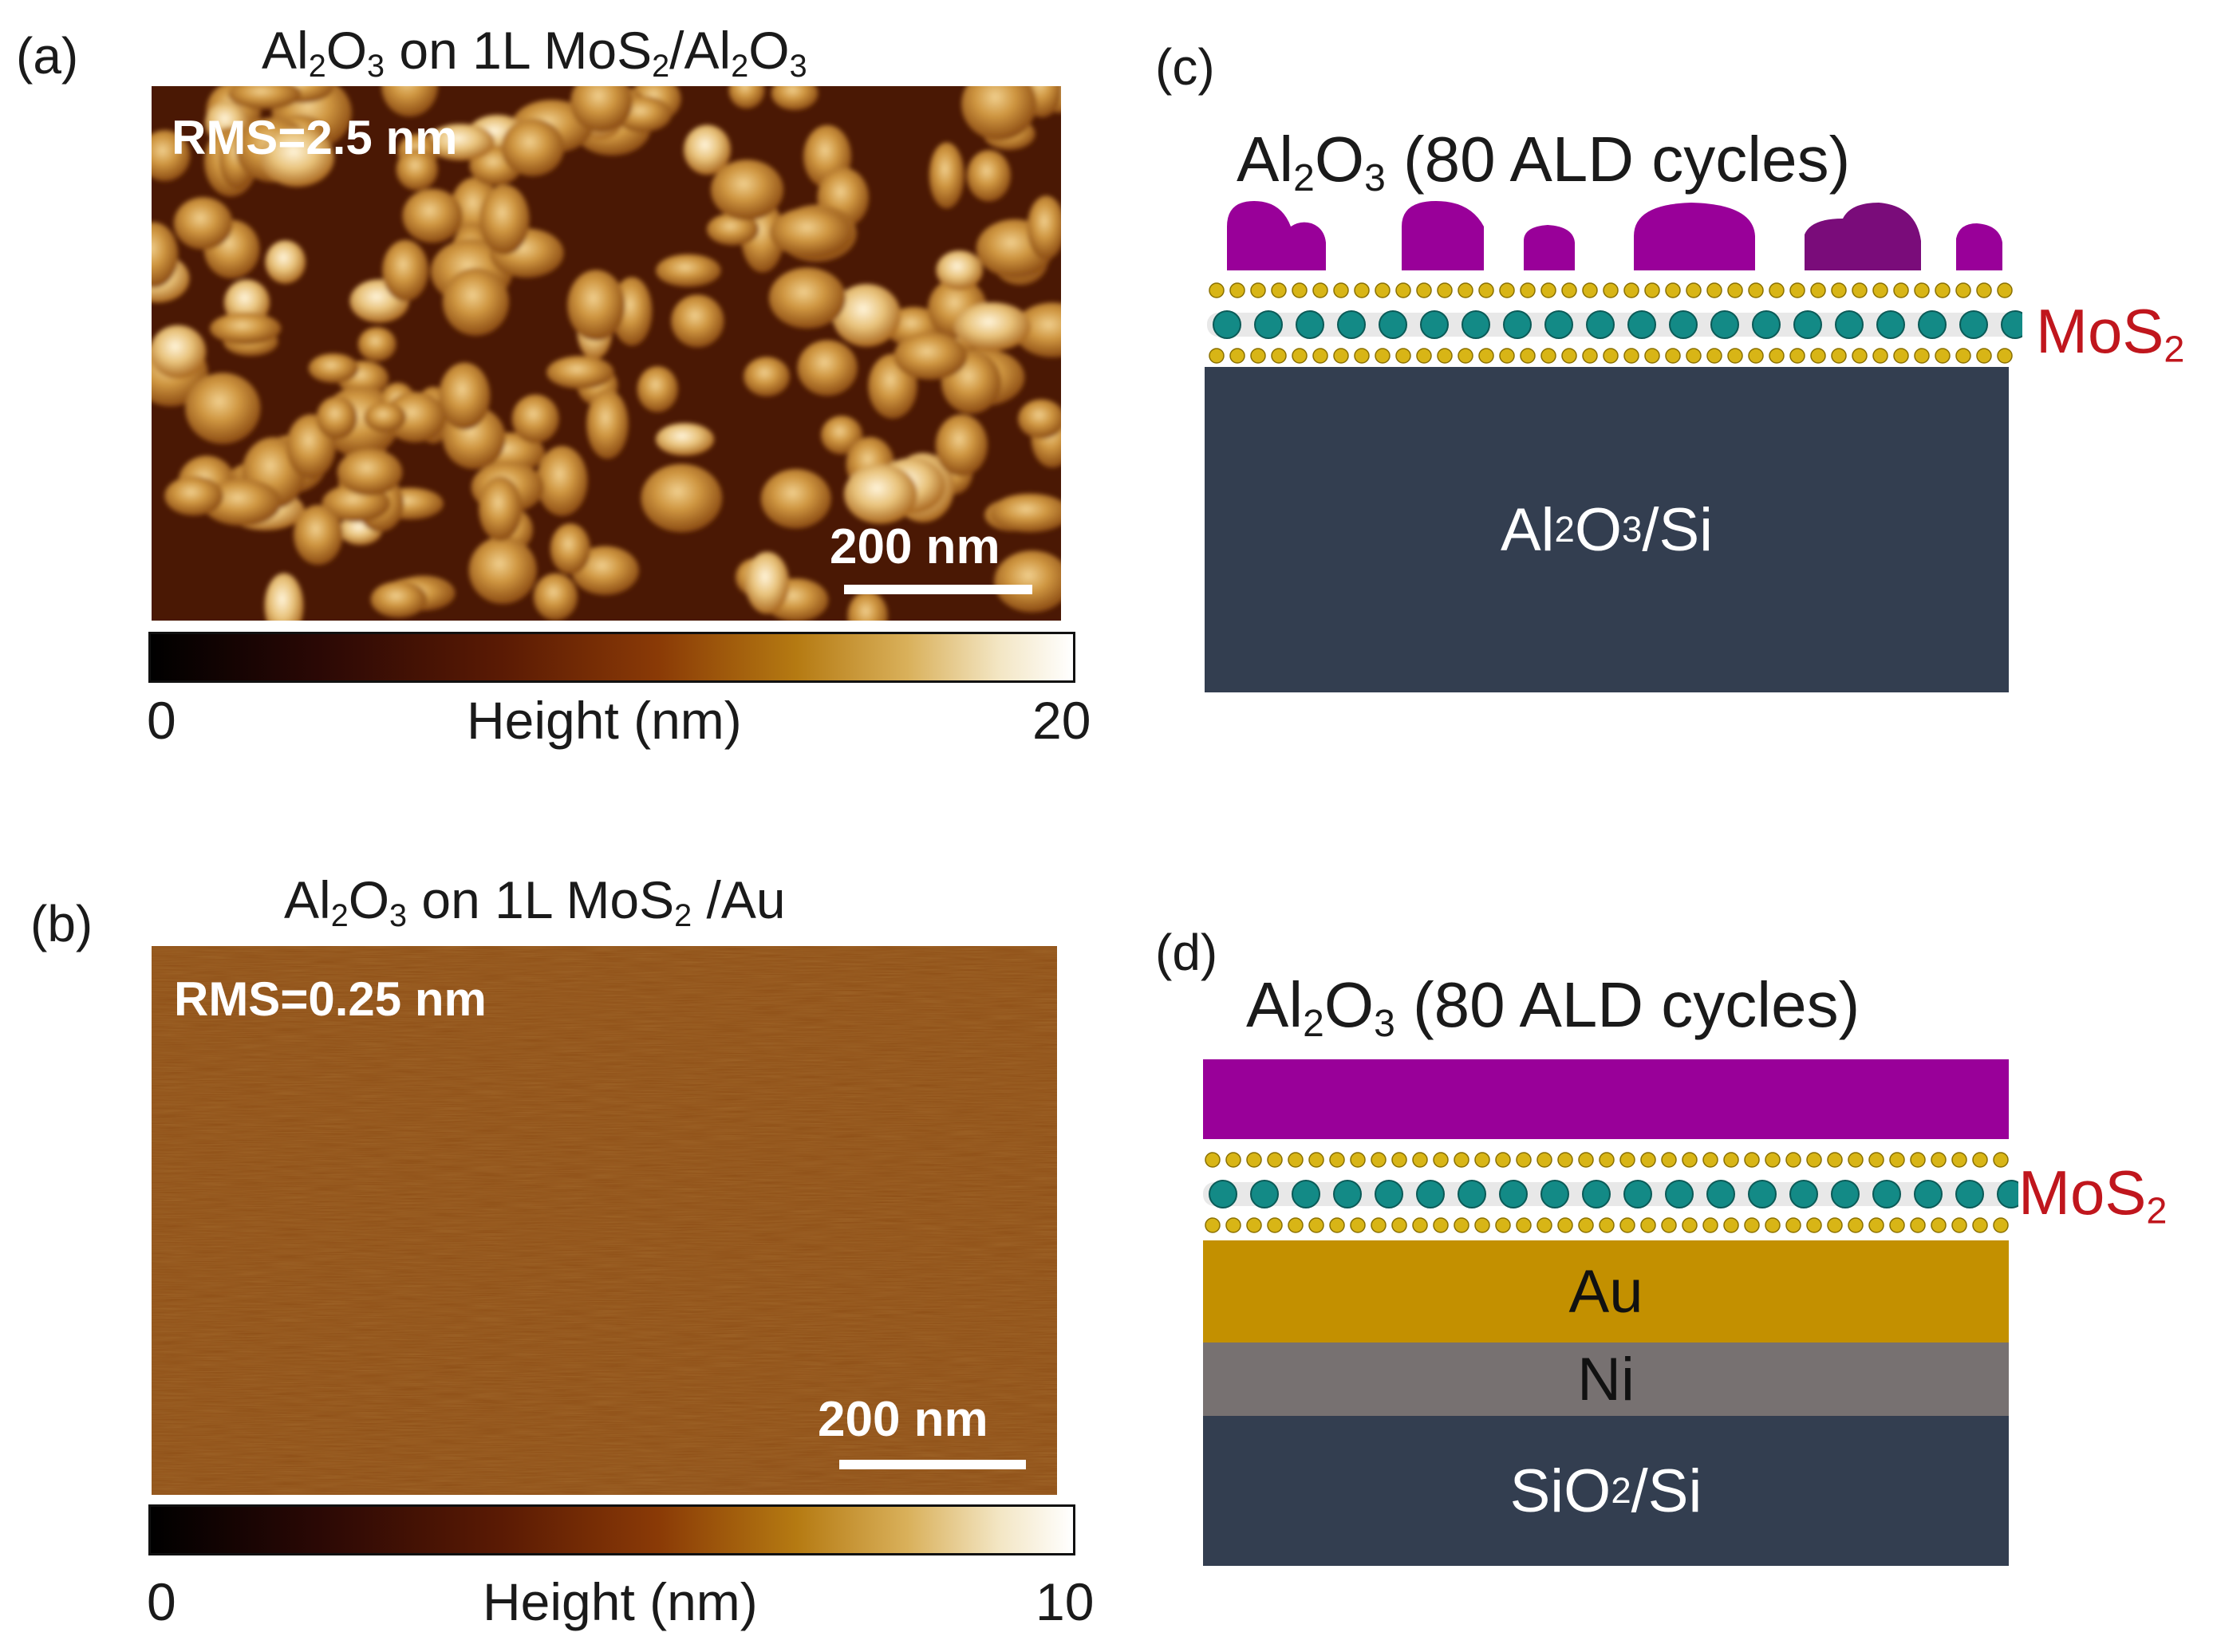 This screenshot has height=1652, width=2213. I want to click on panel-b-cbar-max: 10, so click(1065, 1601).